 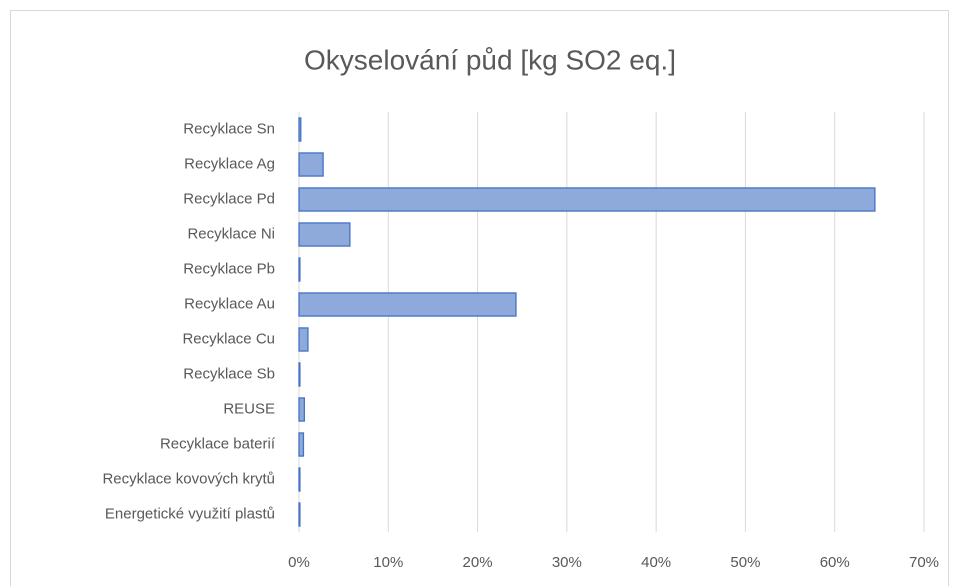 What do you see at coordinates (835, 562) in the screenshot?
I see `x-tick-label: 60%` at bounding box center [835, 562].